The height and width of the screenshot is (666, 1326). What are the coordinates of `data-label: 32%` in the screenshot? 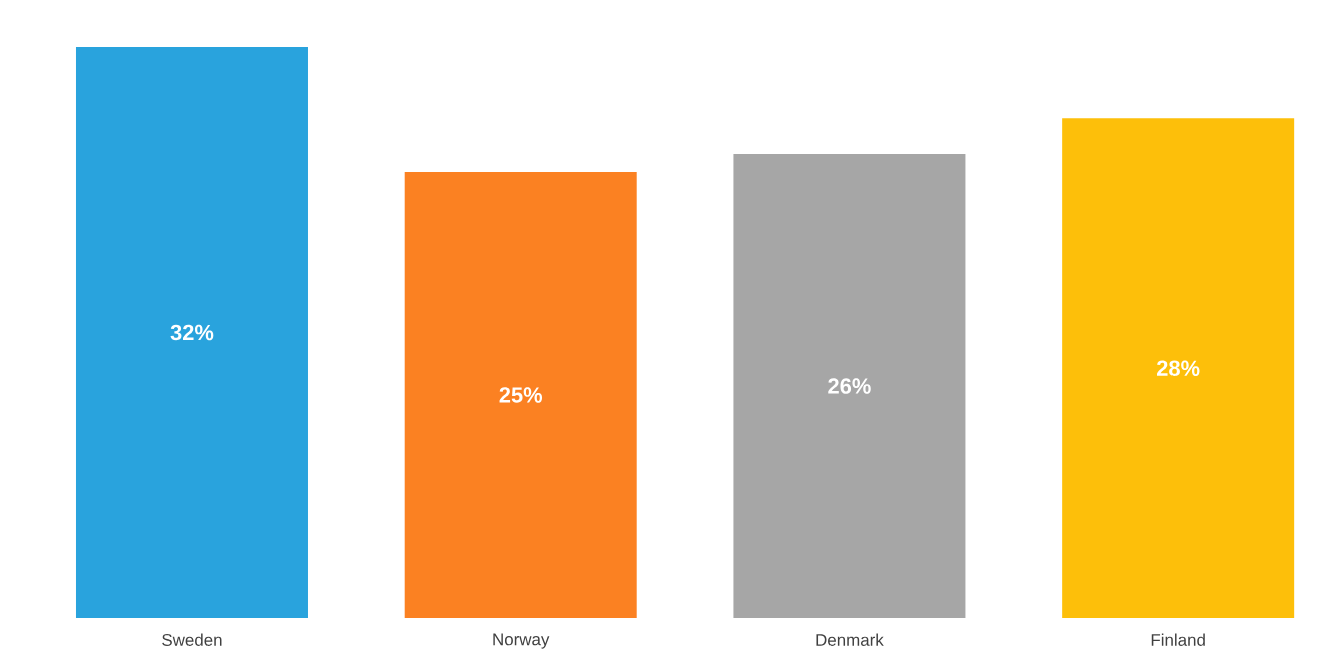 It's located at (192, 332).